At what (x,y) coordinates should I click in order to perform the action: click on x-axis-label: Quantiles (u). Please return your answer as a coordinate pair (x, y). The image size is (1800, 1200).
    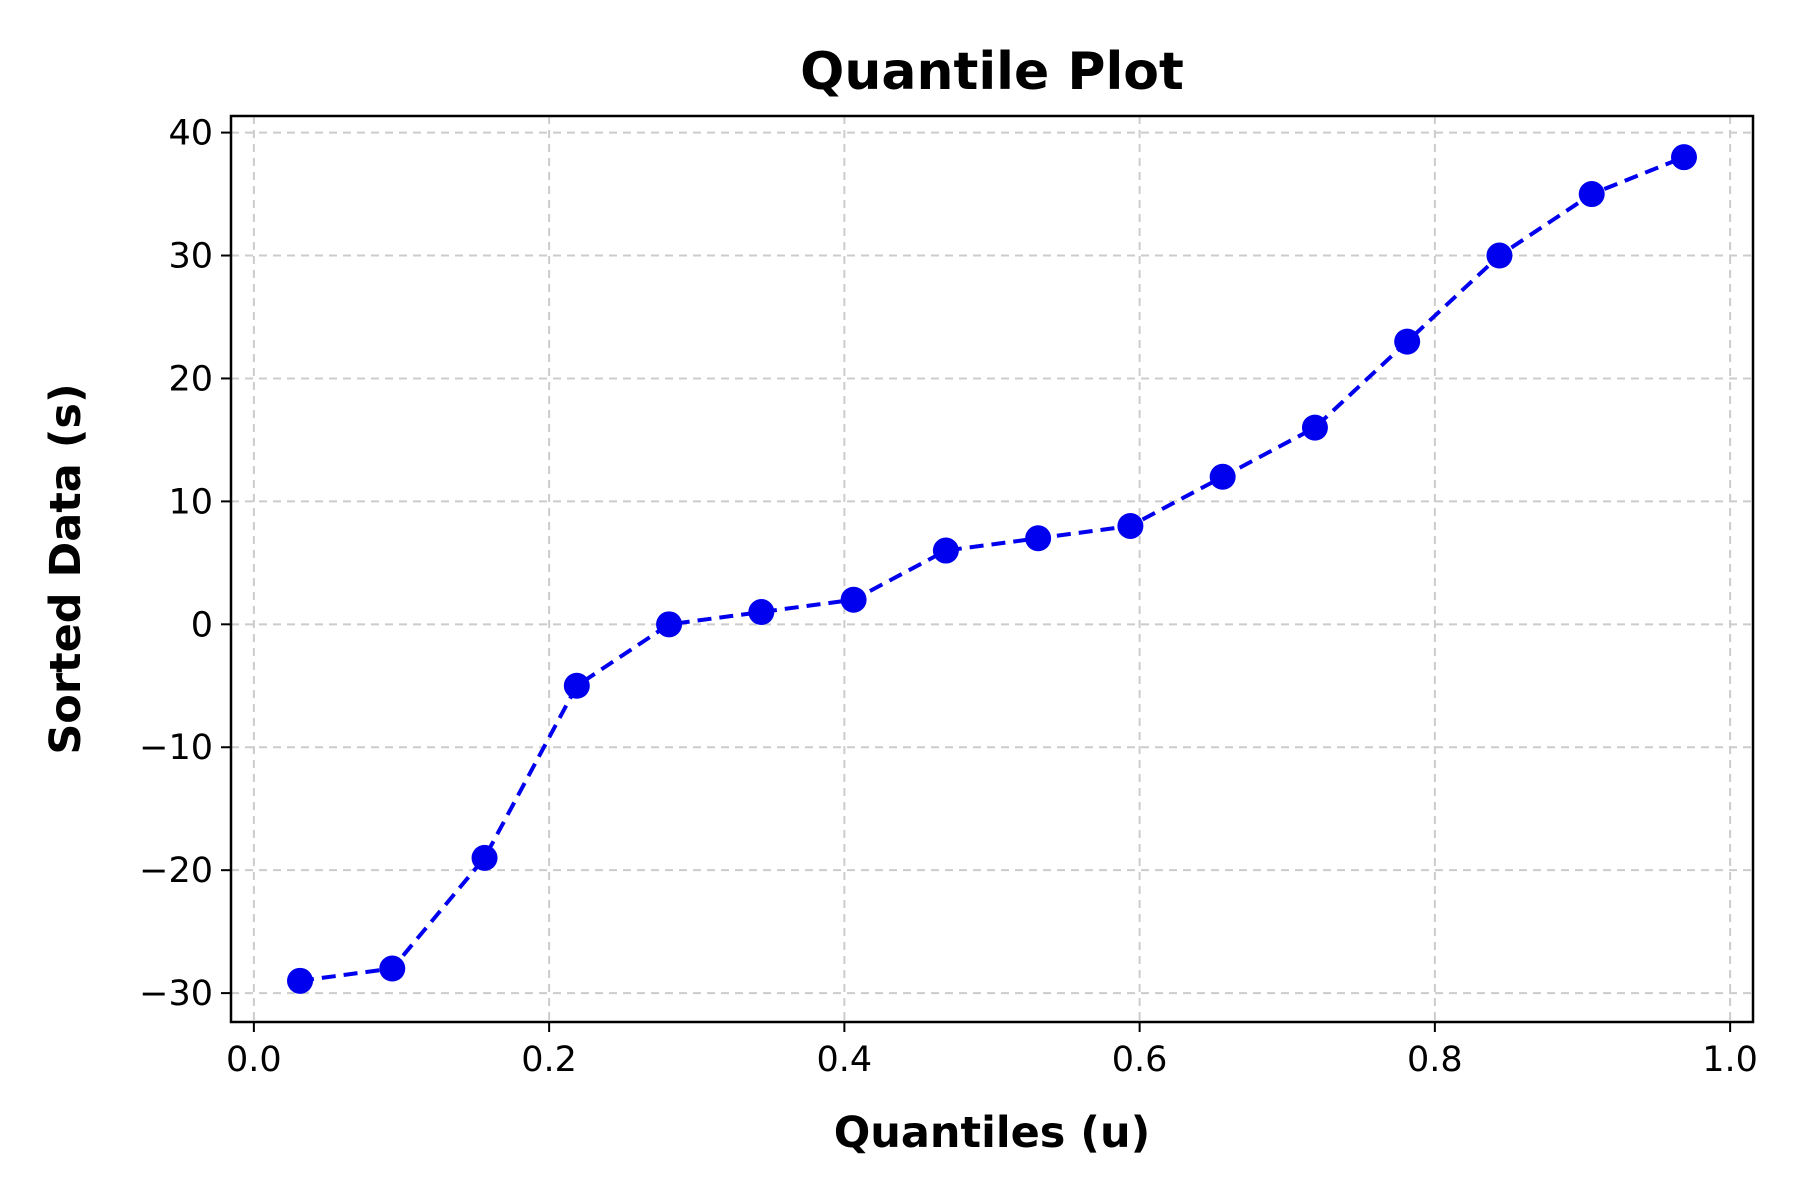
    Looking at the image, I should click on (992, 1133).